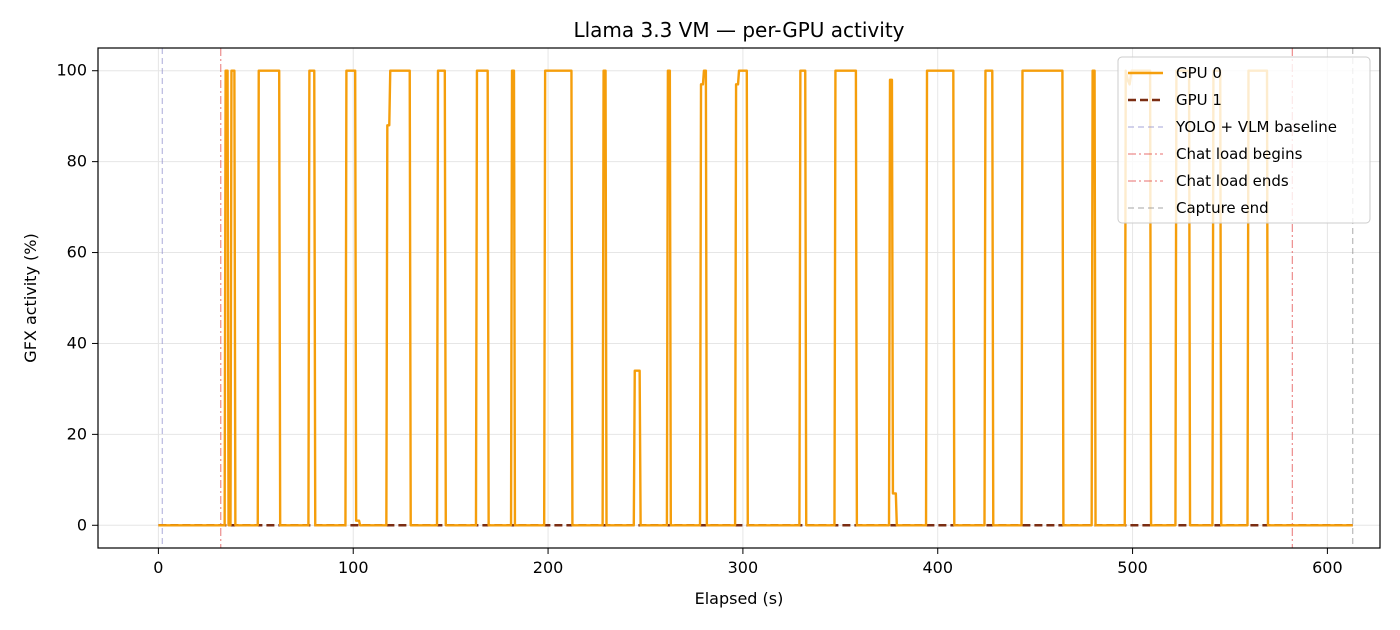 This screenshot has height=630, width=1400. What do you see at coordinates (77, 252) in the screenshot?
I see `y-tick-label: 60` at bounding box center [77, 252].